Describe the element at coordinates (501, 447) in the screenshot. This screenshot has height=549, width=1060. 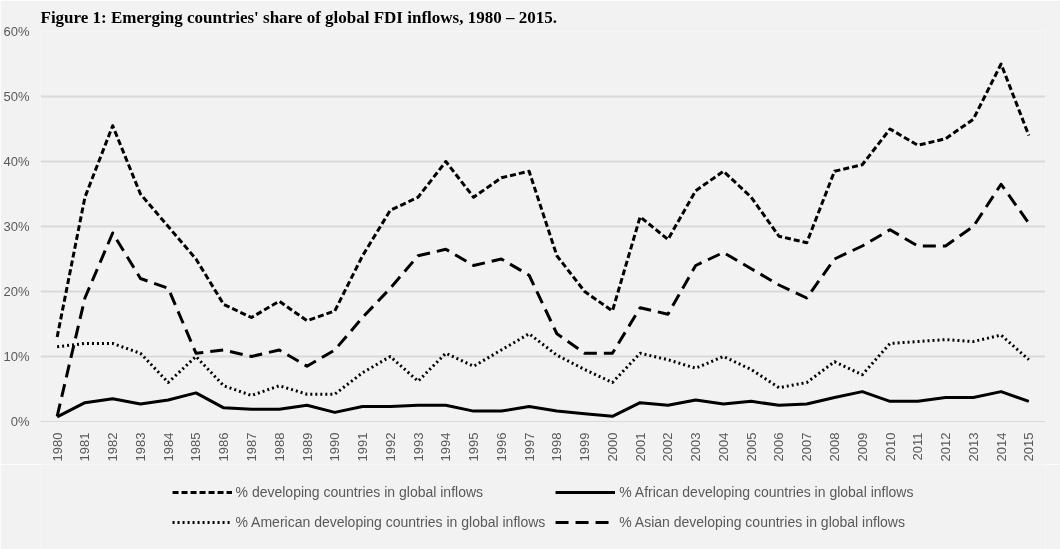
I see `x-tick-label: 1996` at that location.